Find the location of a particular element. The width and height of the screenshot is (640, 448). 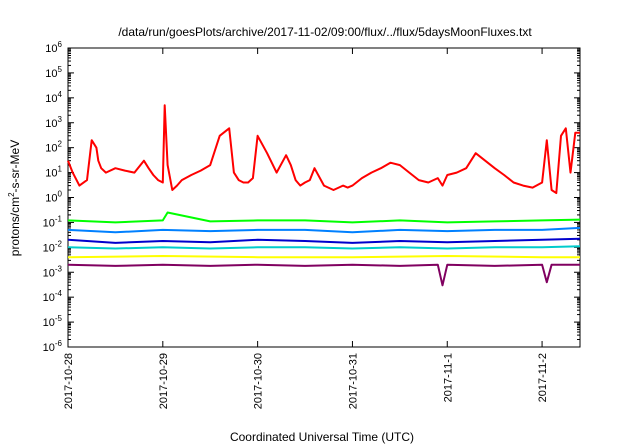

x-tick-label: 2017-10-29 is located at coordinates (164, 381).